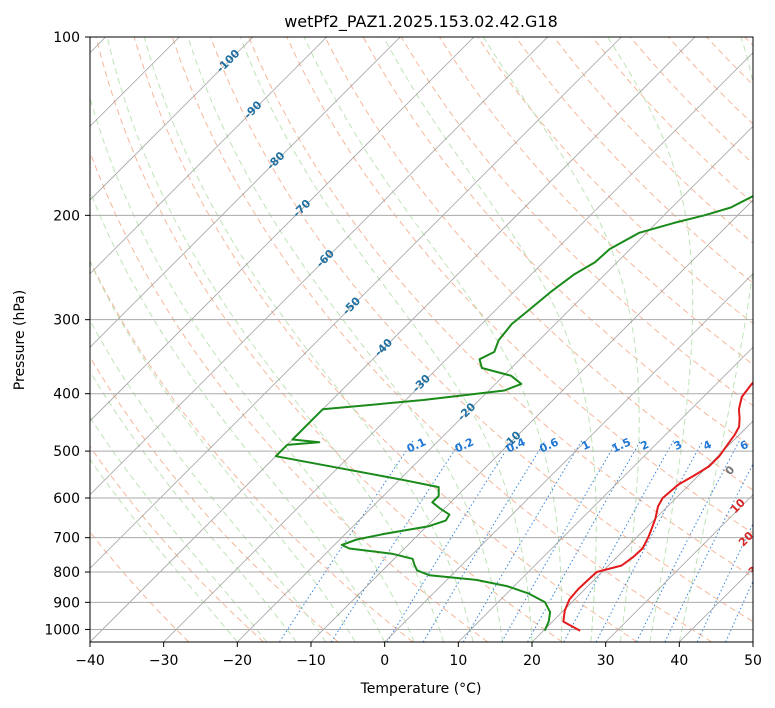  Describe the element at coordinates (90, 661) in the screenshot. I see `x-tick-label: −40` at that location.